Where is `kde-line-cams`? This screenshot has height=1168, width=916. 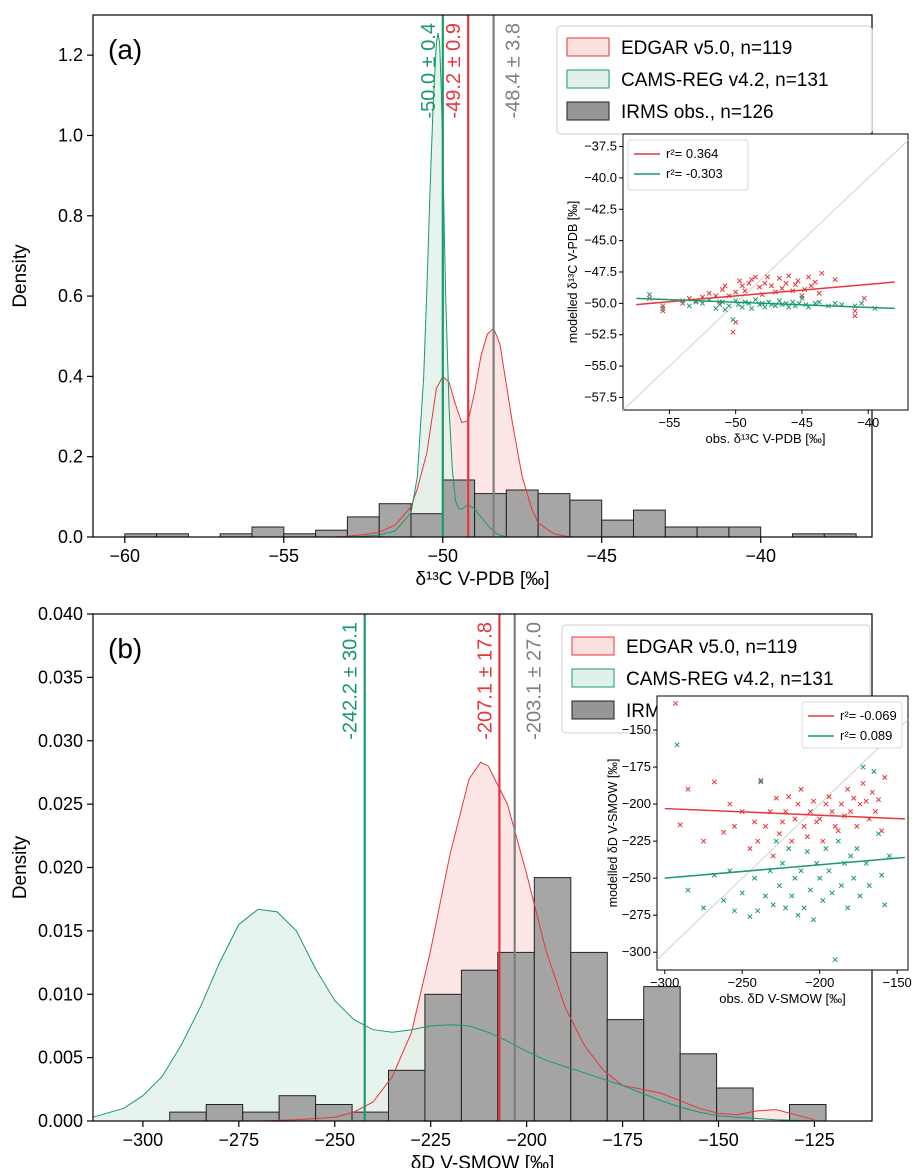 kde-line-cams is located at coordinates (463, 1015).